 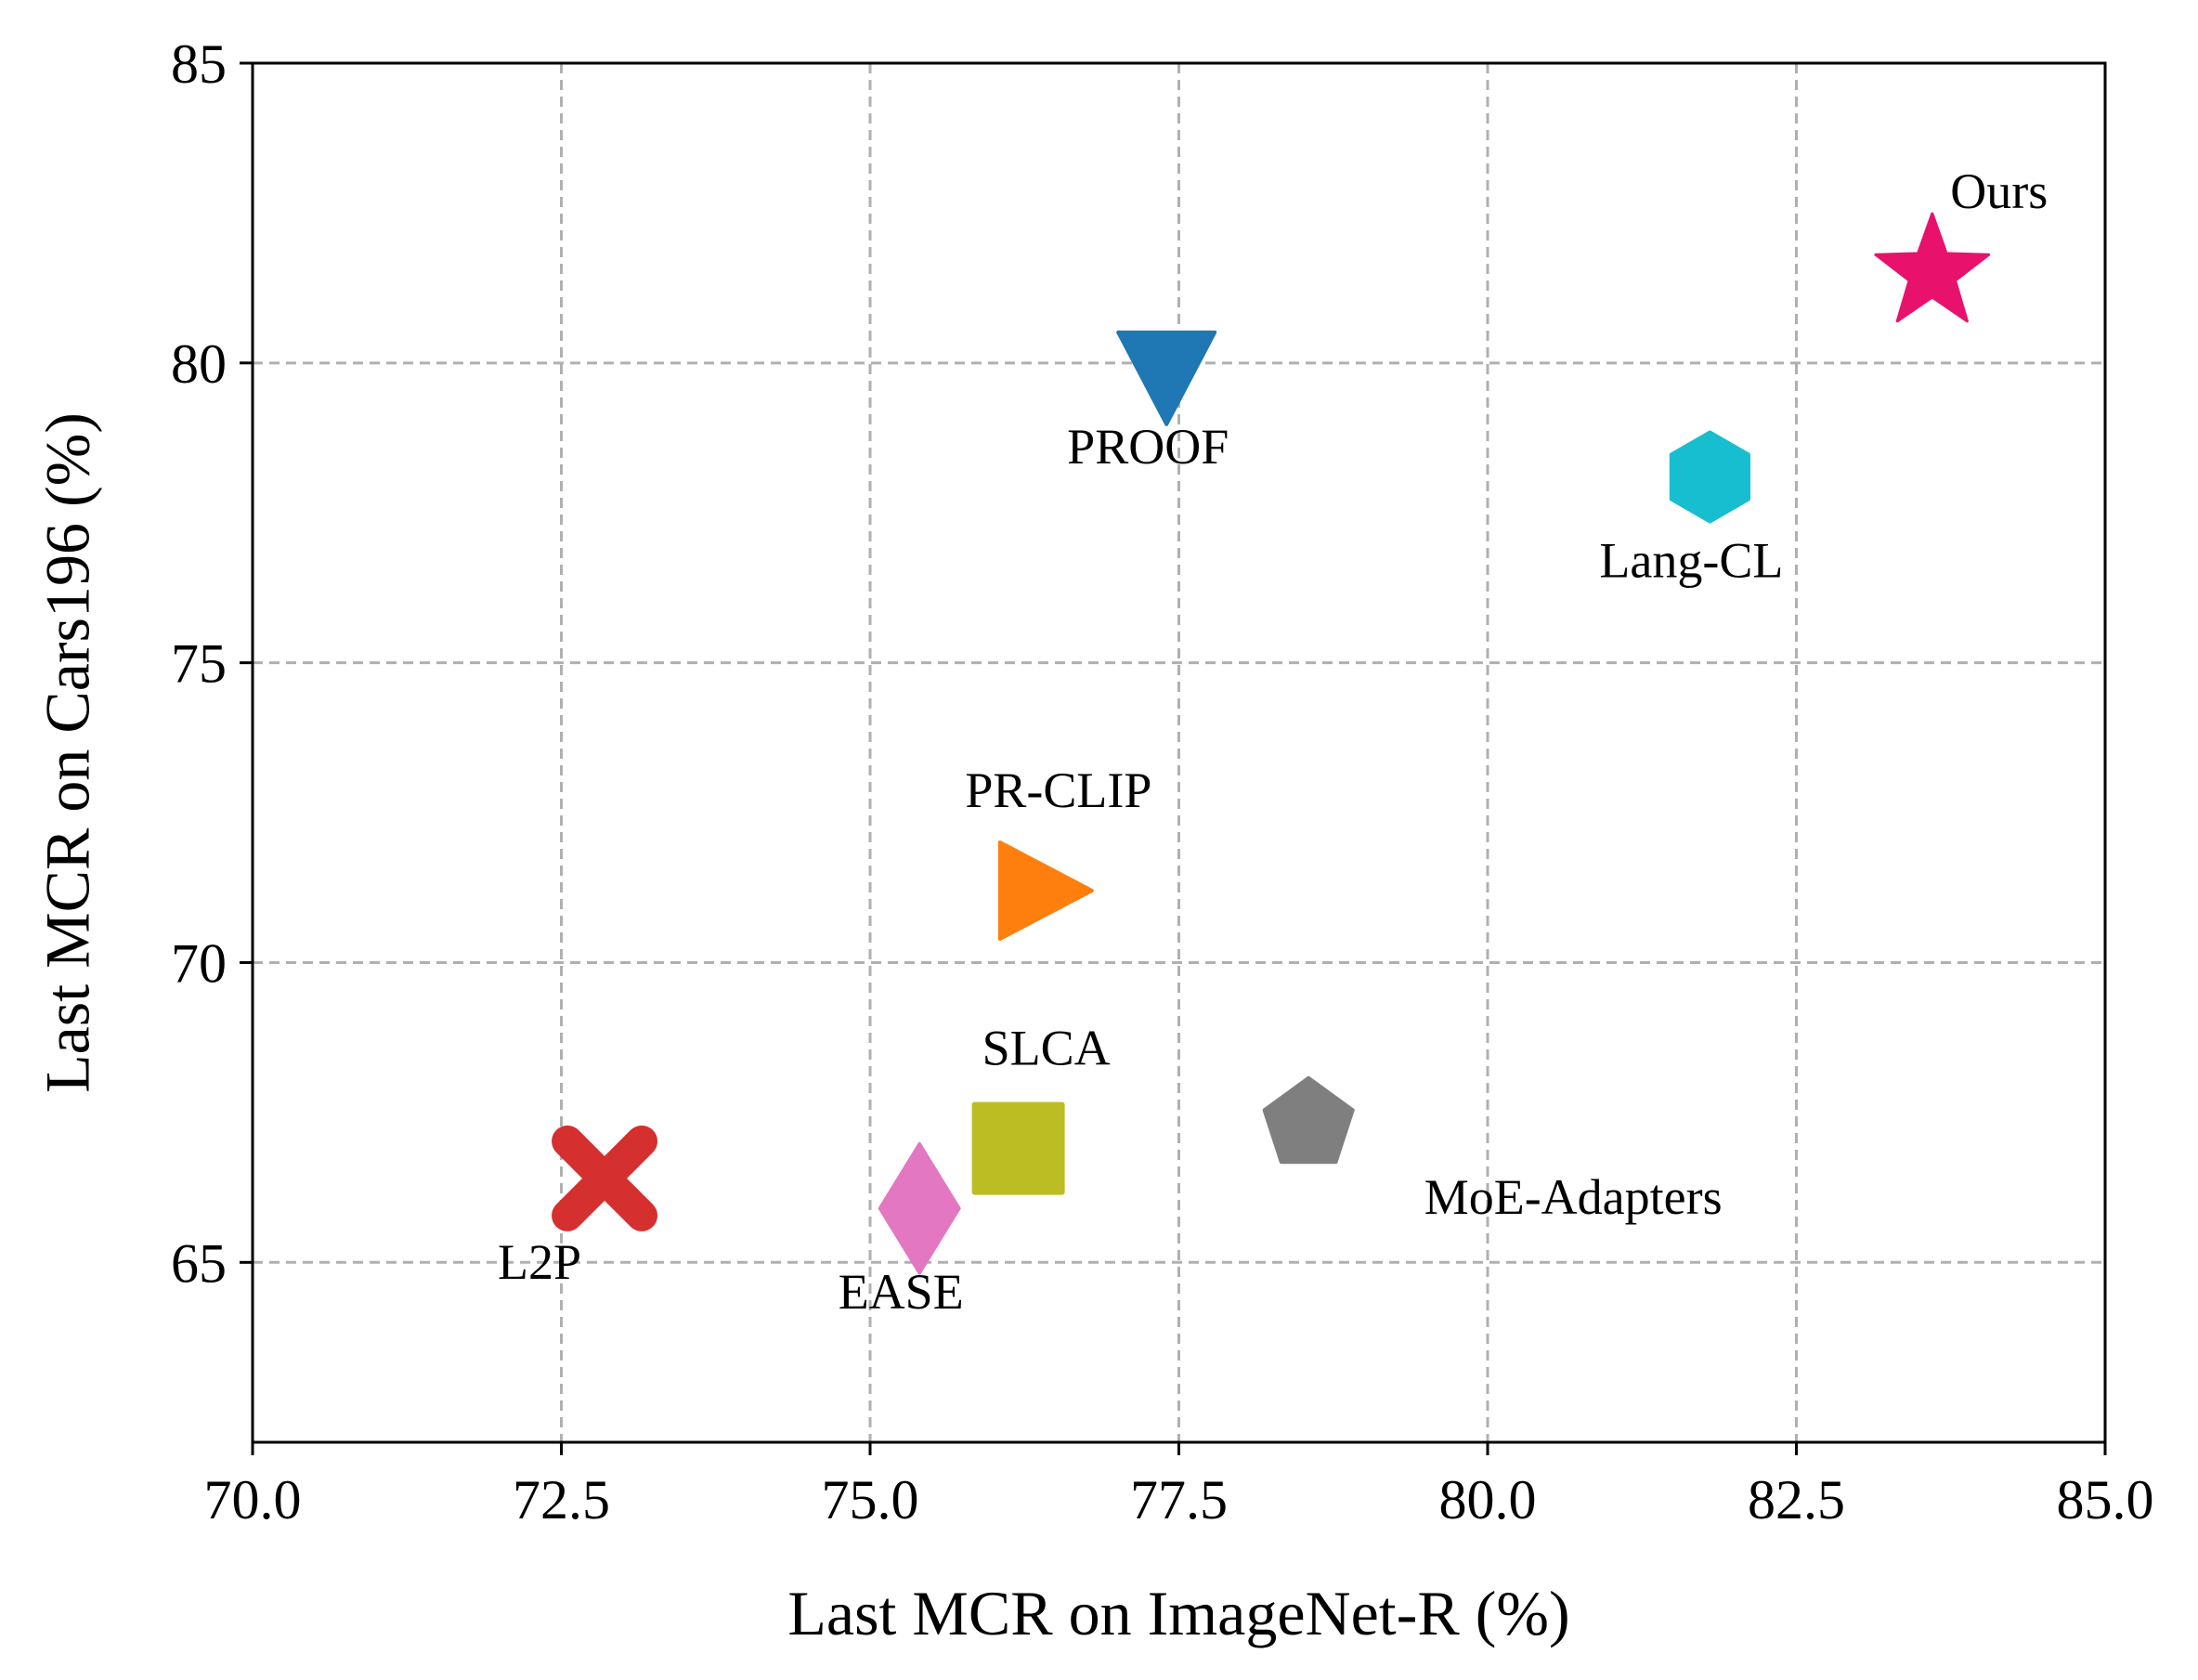 What do you see at coordinates (253, 1499) in the screenshot?
I see `x-tick-label: 70.0` at bounding box center [253, 1499].